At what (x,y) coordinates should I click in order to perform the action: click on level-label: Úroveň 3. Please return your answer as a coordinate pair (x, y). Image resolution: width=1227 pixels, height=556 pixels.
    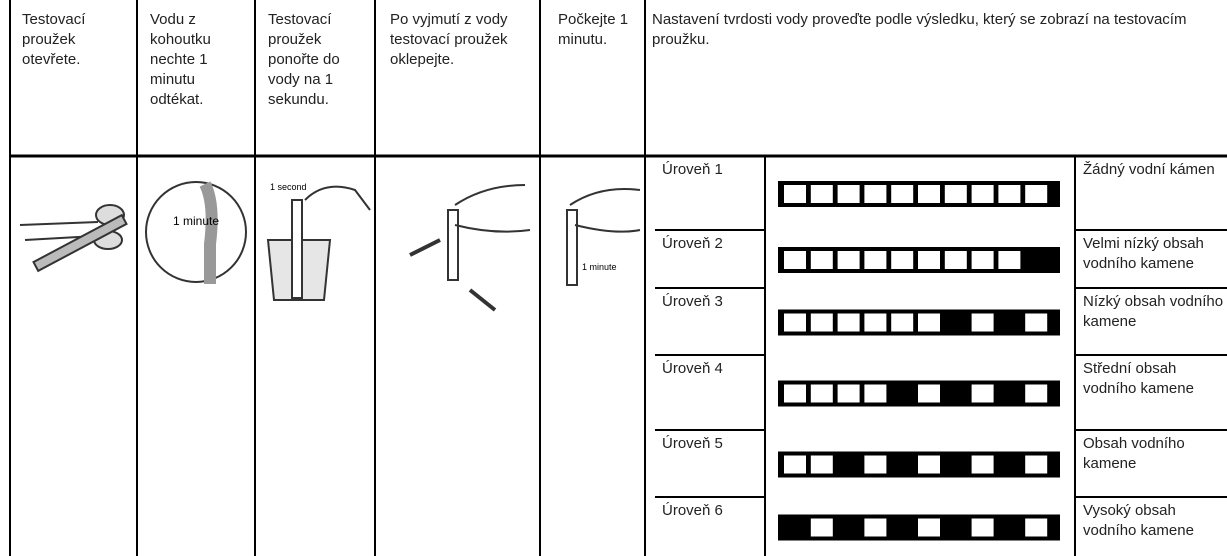
    Looking at the image, I should click on (692, 301).